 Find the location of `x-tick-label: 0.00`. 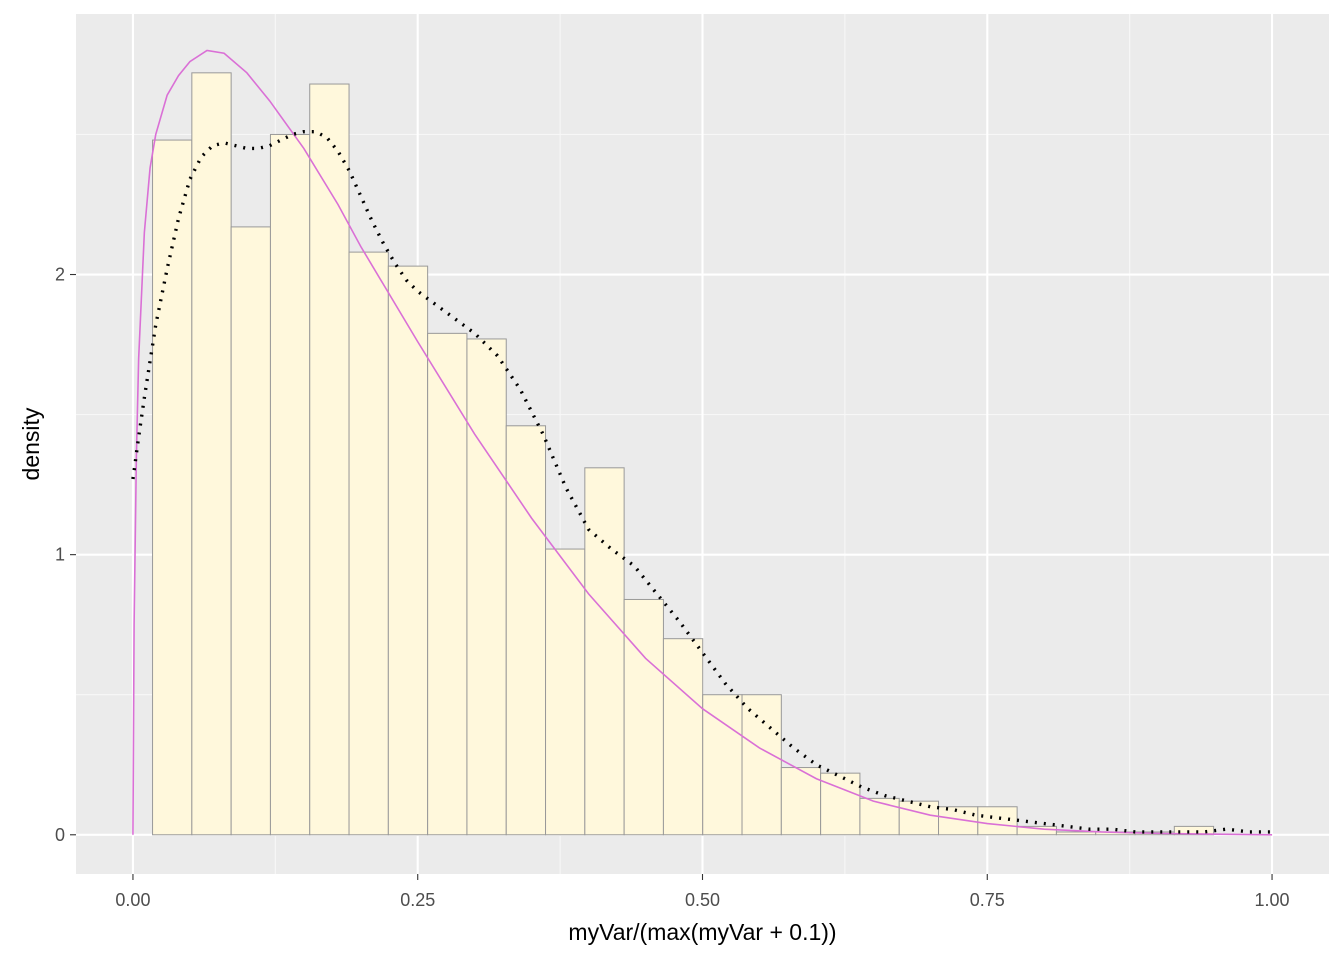

x-tick-label: 0.00 is located at coordinates (132, 900).